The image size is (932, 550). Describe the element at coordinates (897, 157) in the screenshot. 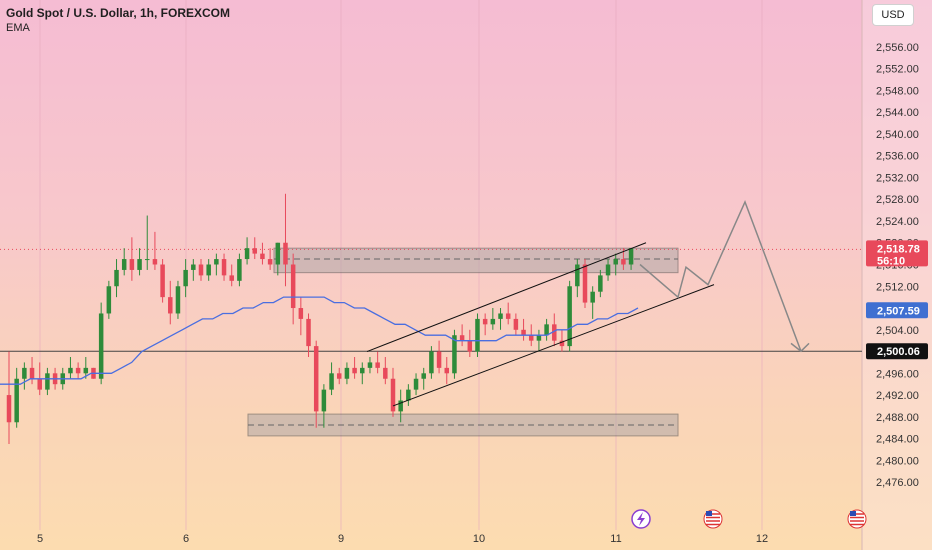

I see `price-tick-label: 2,536.00` at that location.